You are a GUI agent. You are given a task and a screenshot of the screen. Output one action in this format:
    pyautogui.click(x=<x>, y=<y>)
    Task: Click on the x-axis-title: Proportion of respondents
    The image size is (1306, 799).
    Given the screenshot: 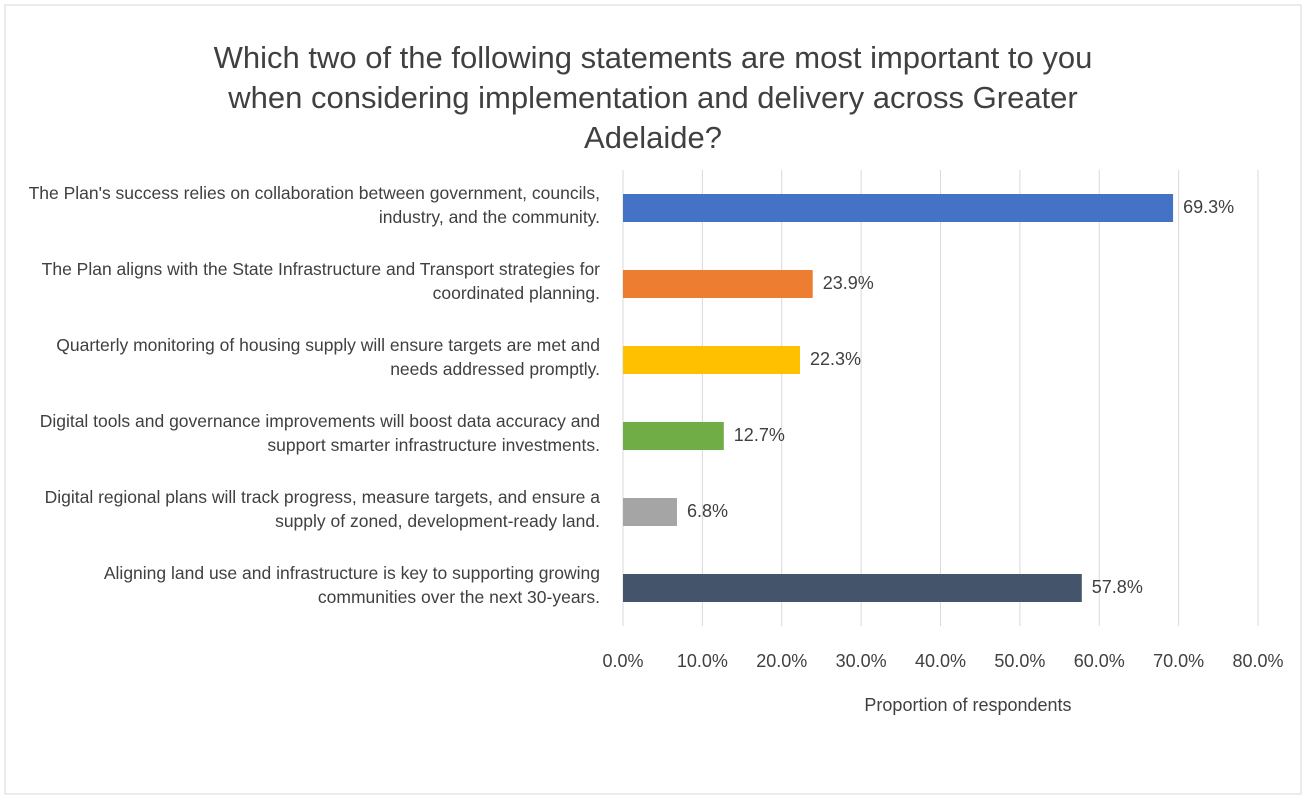 What is the action you would take?
    pyautogui.click(x=967, y=705)
    